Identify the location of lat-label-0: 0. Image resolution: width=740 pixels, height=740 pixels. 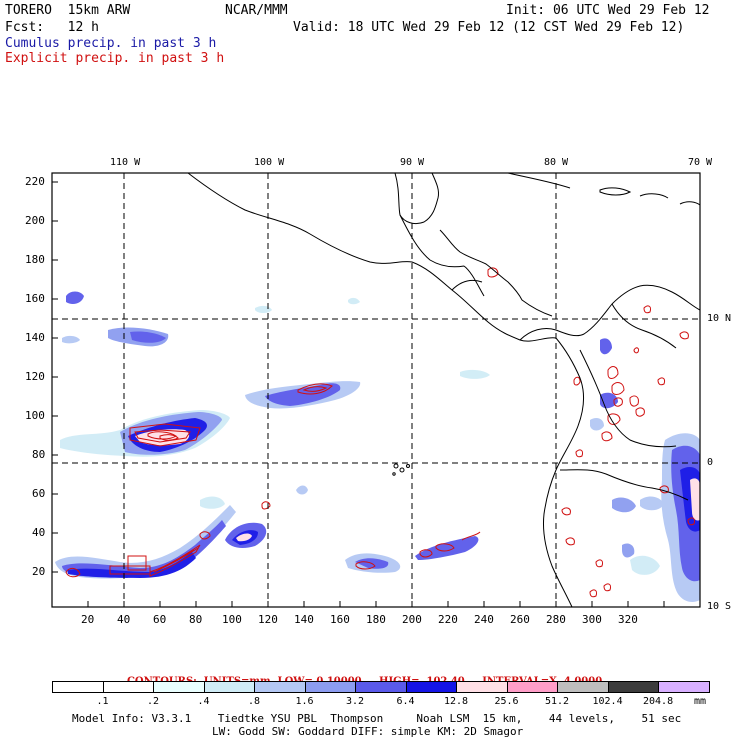
(710, 462).